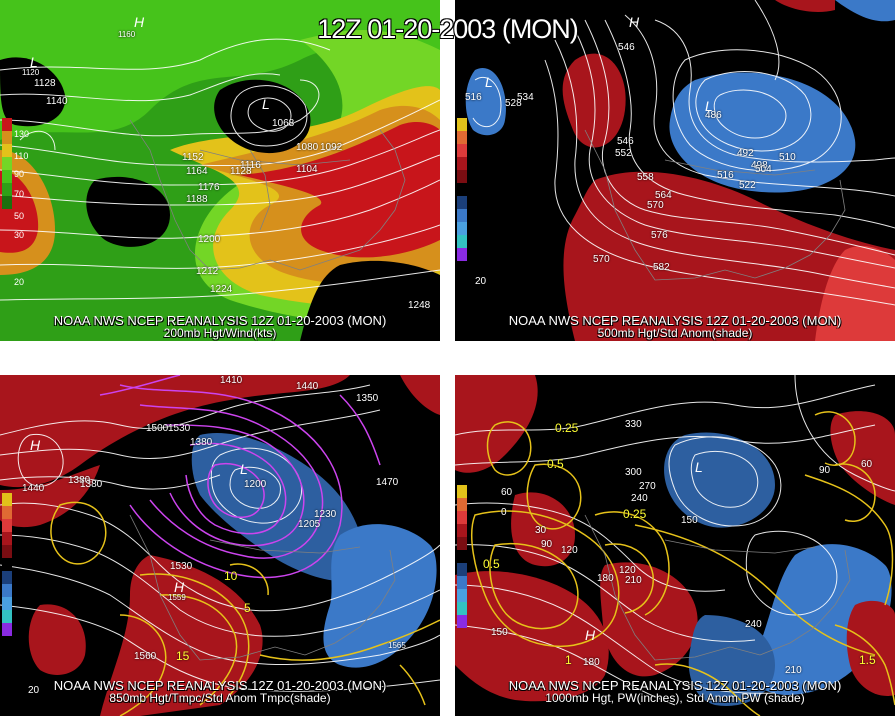 The height and width of the screenshot is (716, 895). What do you see at coordinates (855, 293) in the screenshot?
I see `anom-positive-se` at bounding box center [855, 293].